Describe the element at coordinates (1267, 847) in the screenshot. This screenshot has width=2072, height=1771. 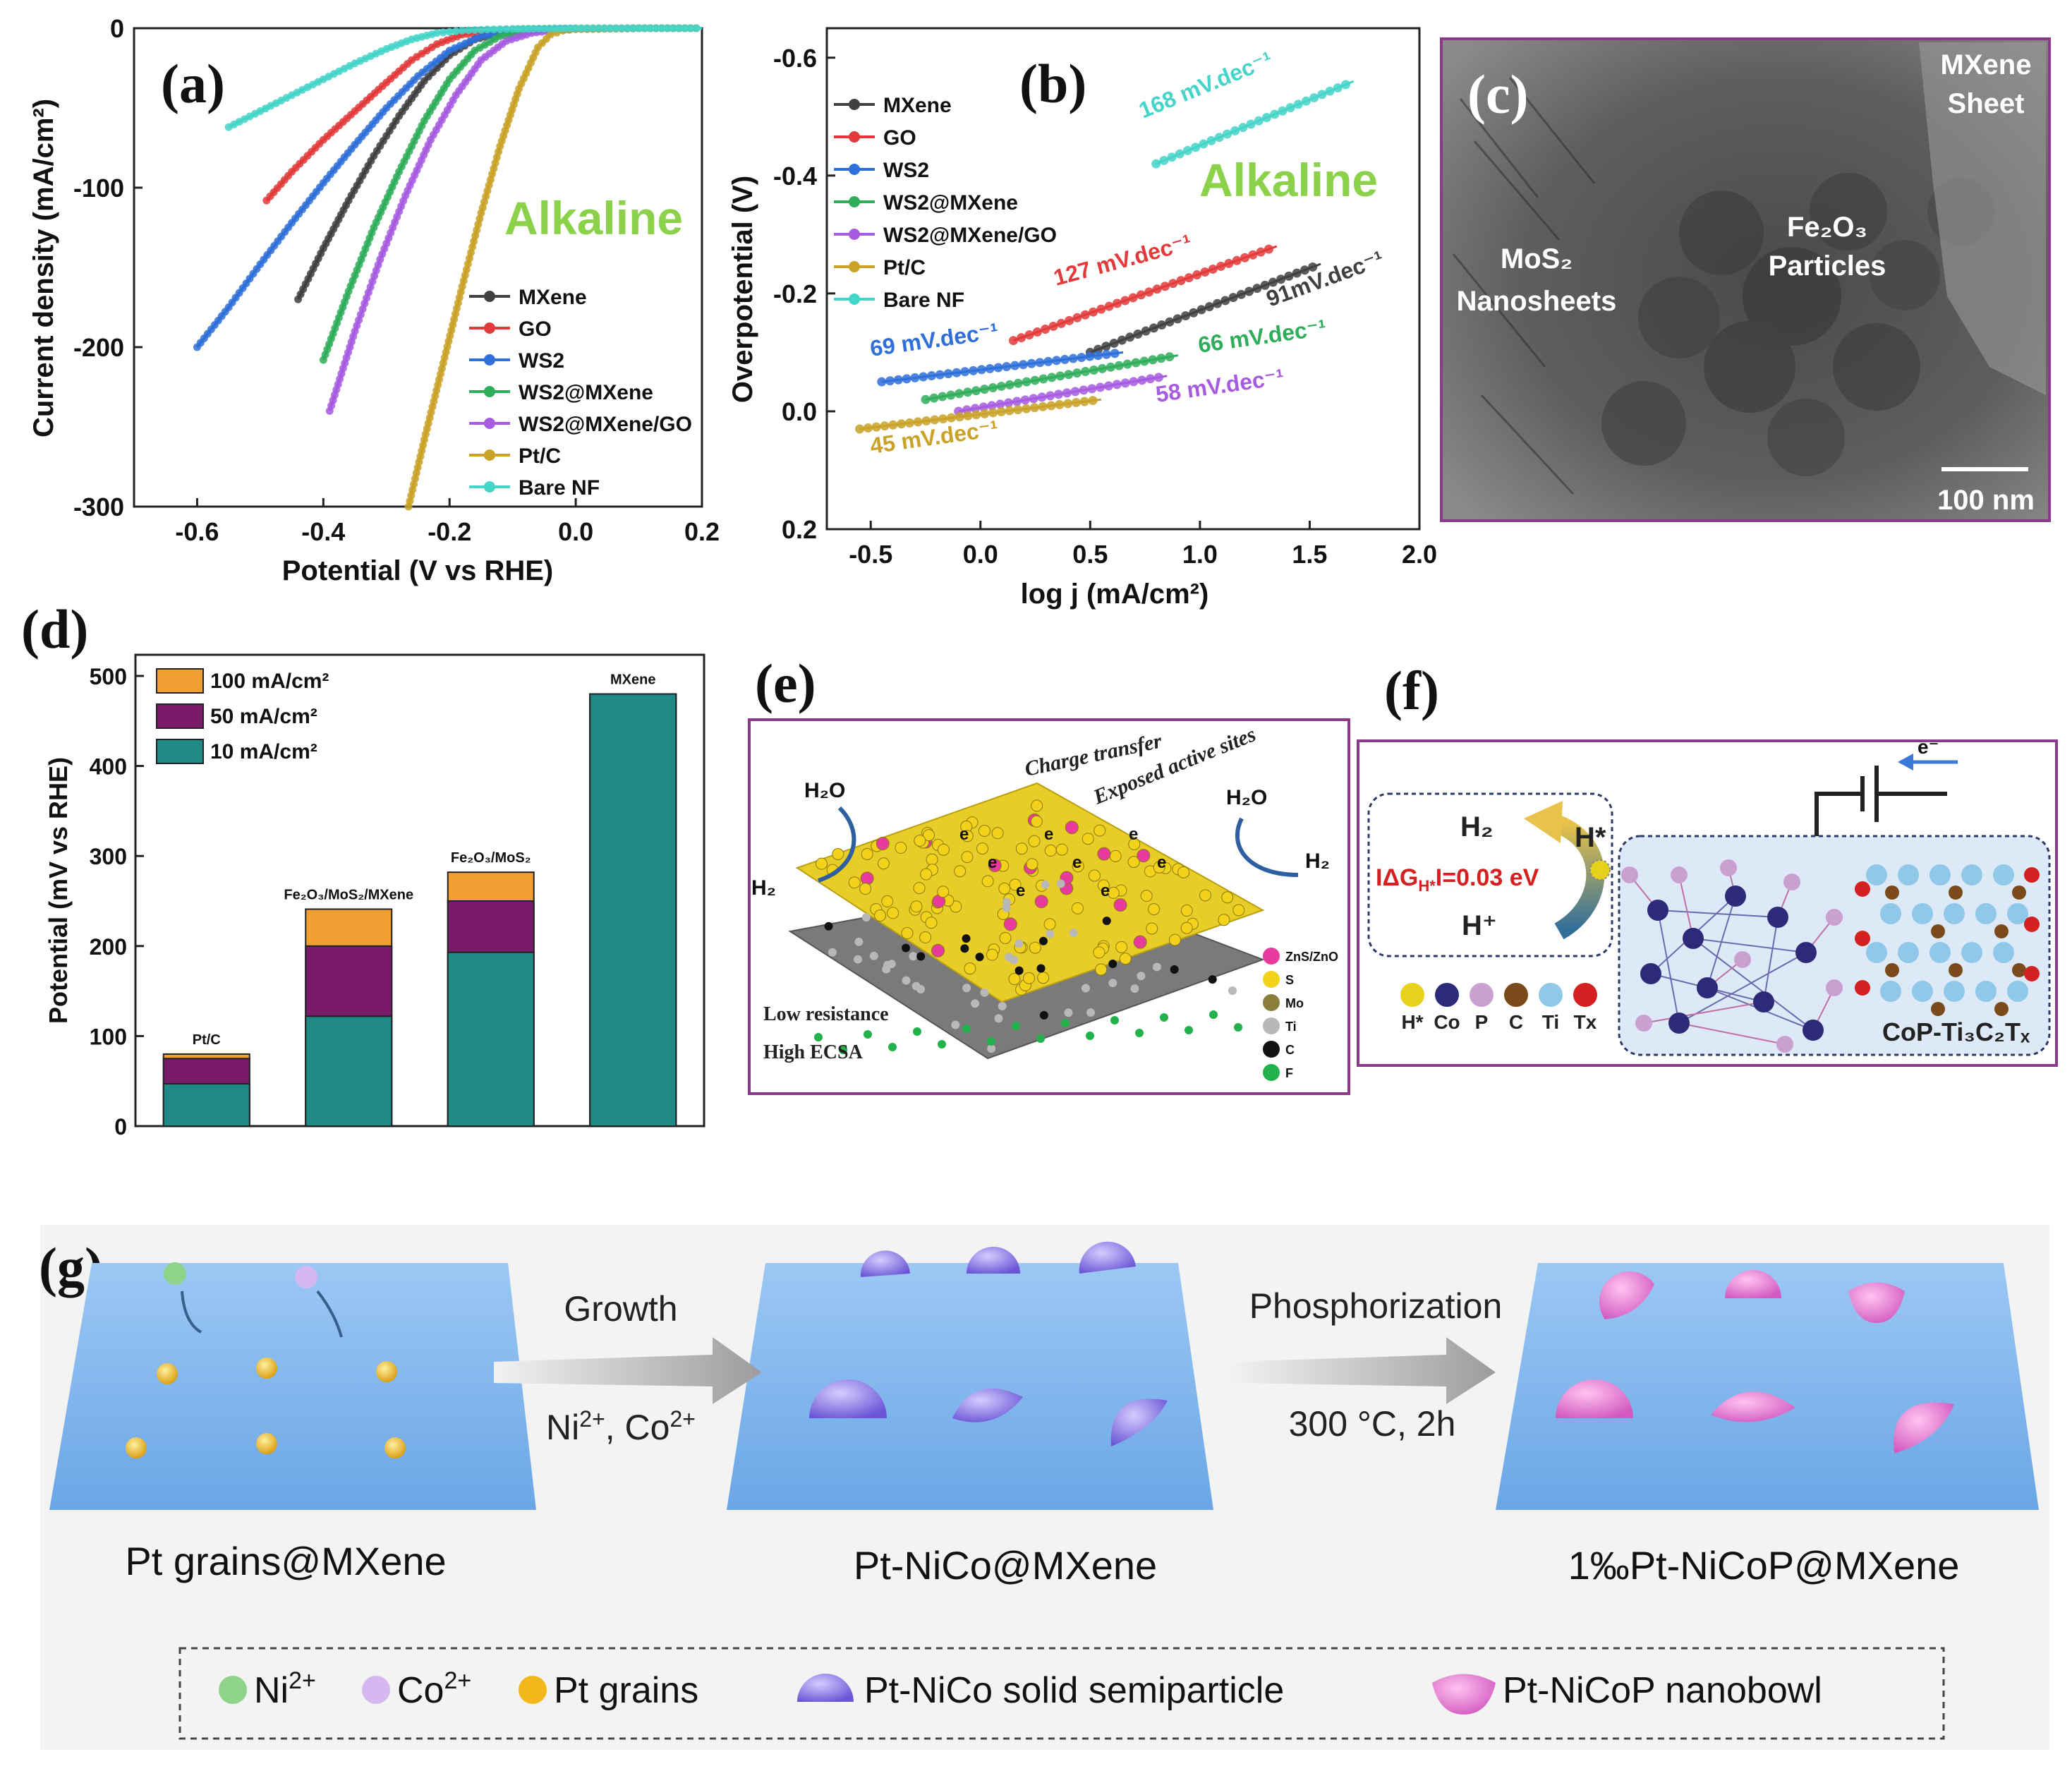
I see `panel-e-arrow-right` at that location.